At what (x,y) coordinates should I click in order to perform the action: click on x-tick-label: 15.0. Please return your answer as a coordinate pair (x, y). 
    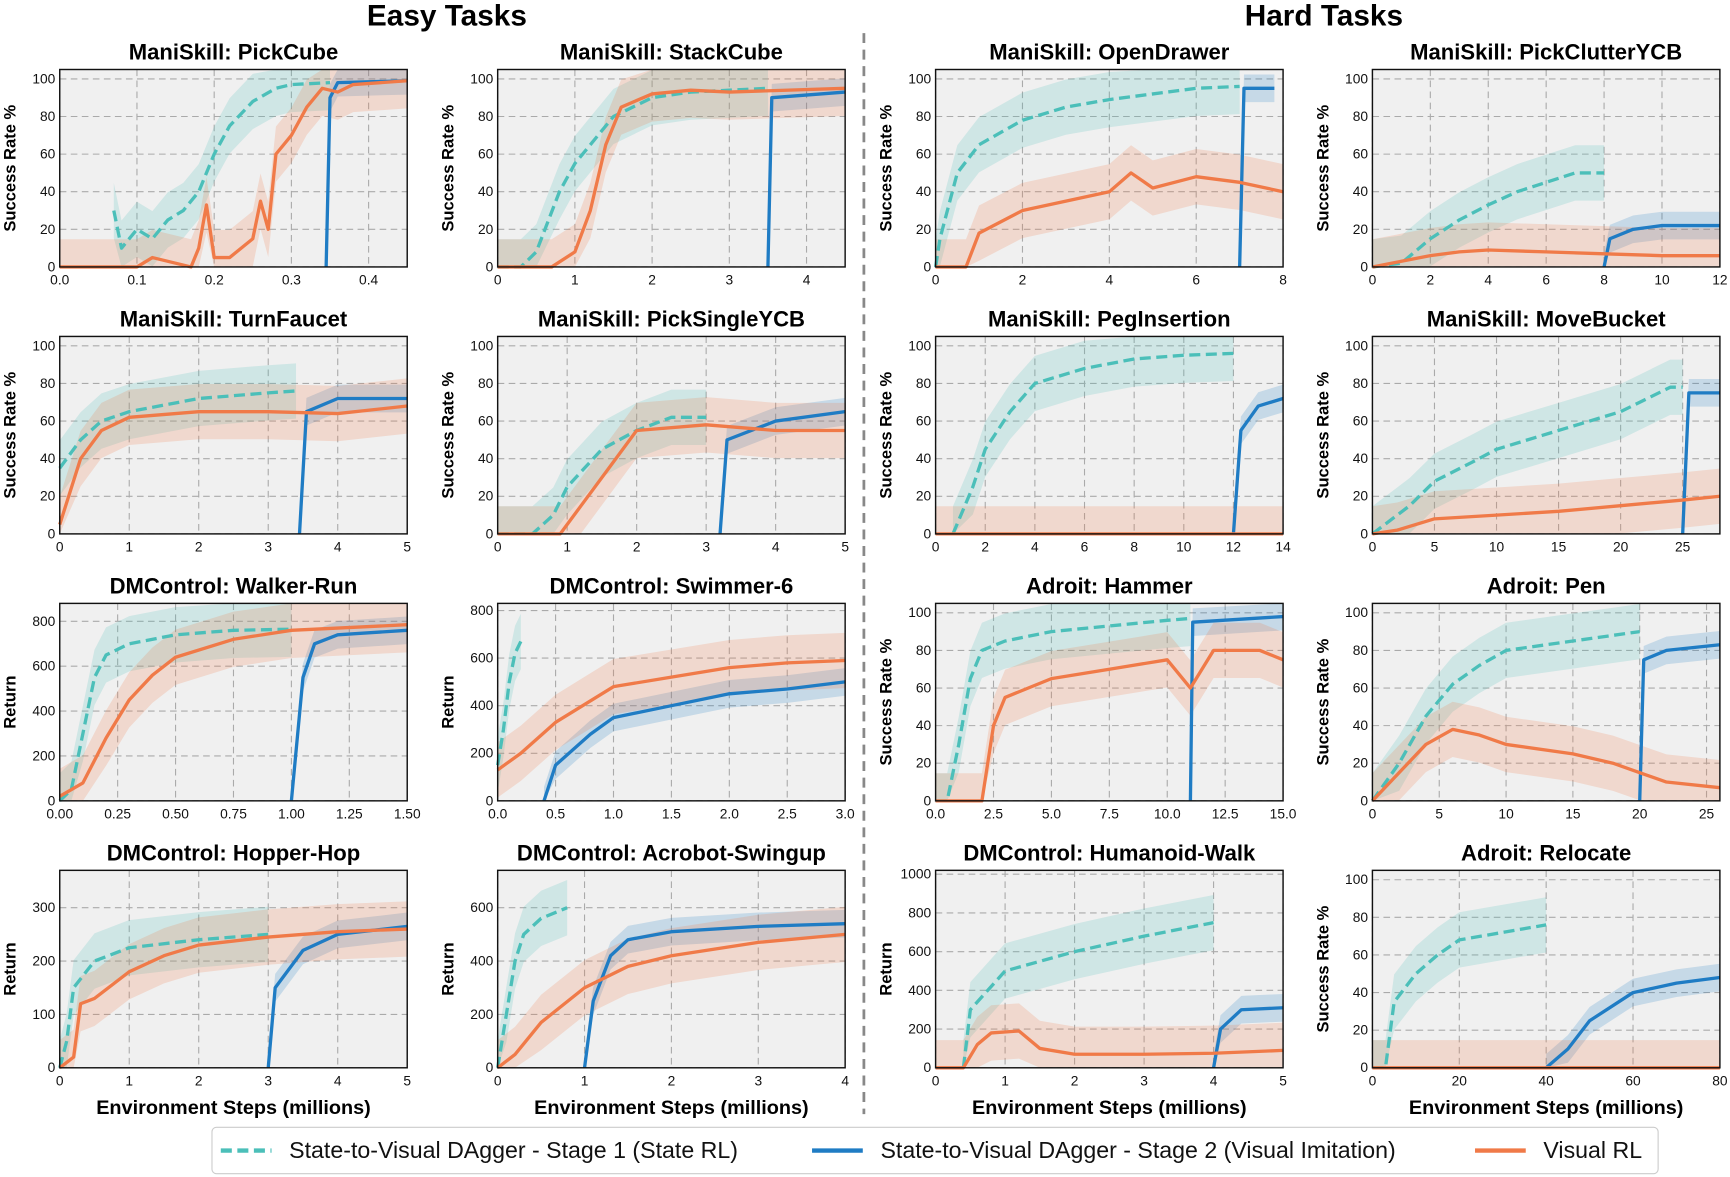
    Looking at the image, I should click on (1283, 813).